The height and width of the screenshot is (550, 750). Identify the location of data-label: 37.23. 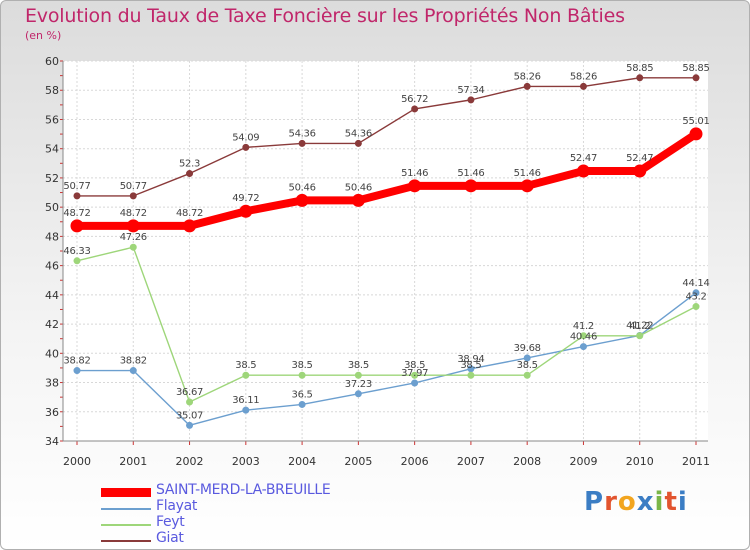
(358, 384).